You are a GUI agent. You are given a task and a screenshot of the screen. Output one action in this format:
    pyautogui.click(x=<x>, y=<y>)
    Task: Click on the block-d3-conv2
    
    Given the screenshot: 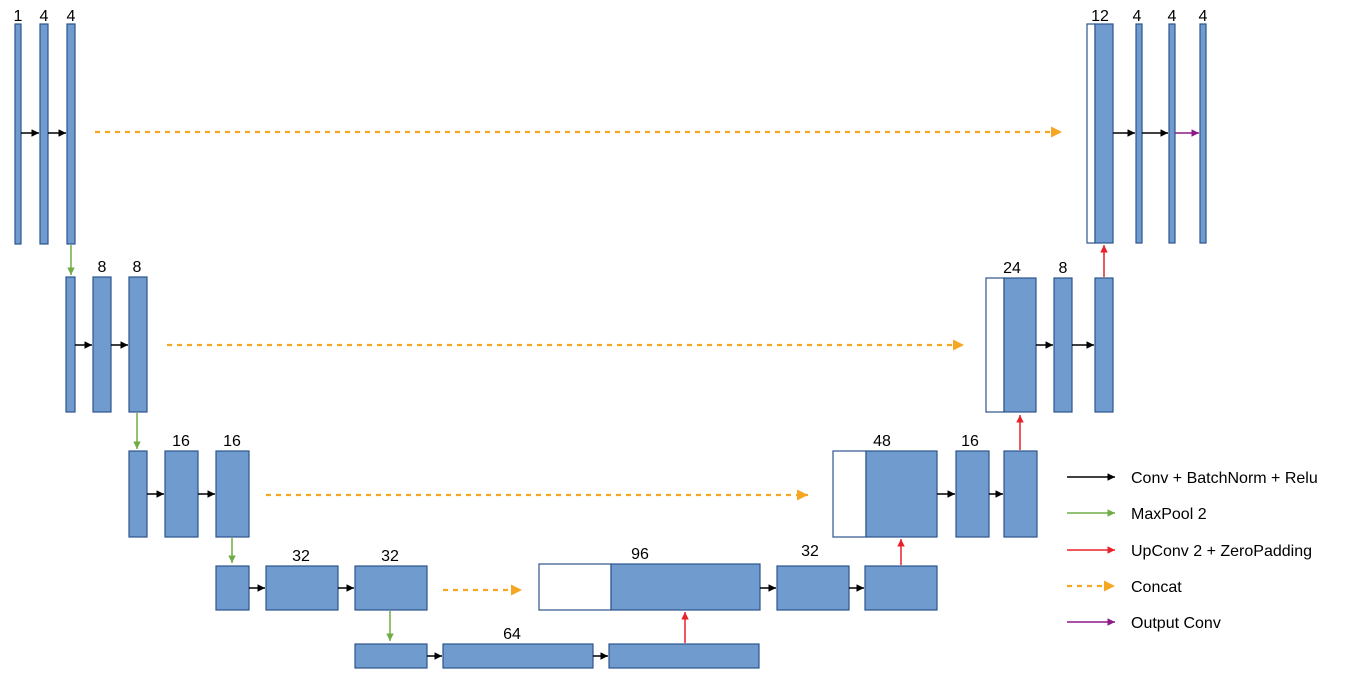 What is the action you would take?
    pyautogui.click(x=1020, y=494)
    